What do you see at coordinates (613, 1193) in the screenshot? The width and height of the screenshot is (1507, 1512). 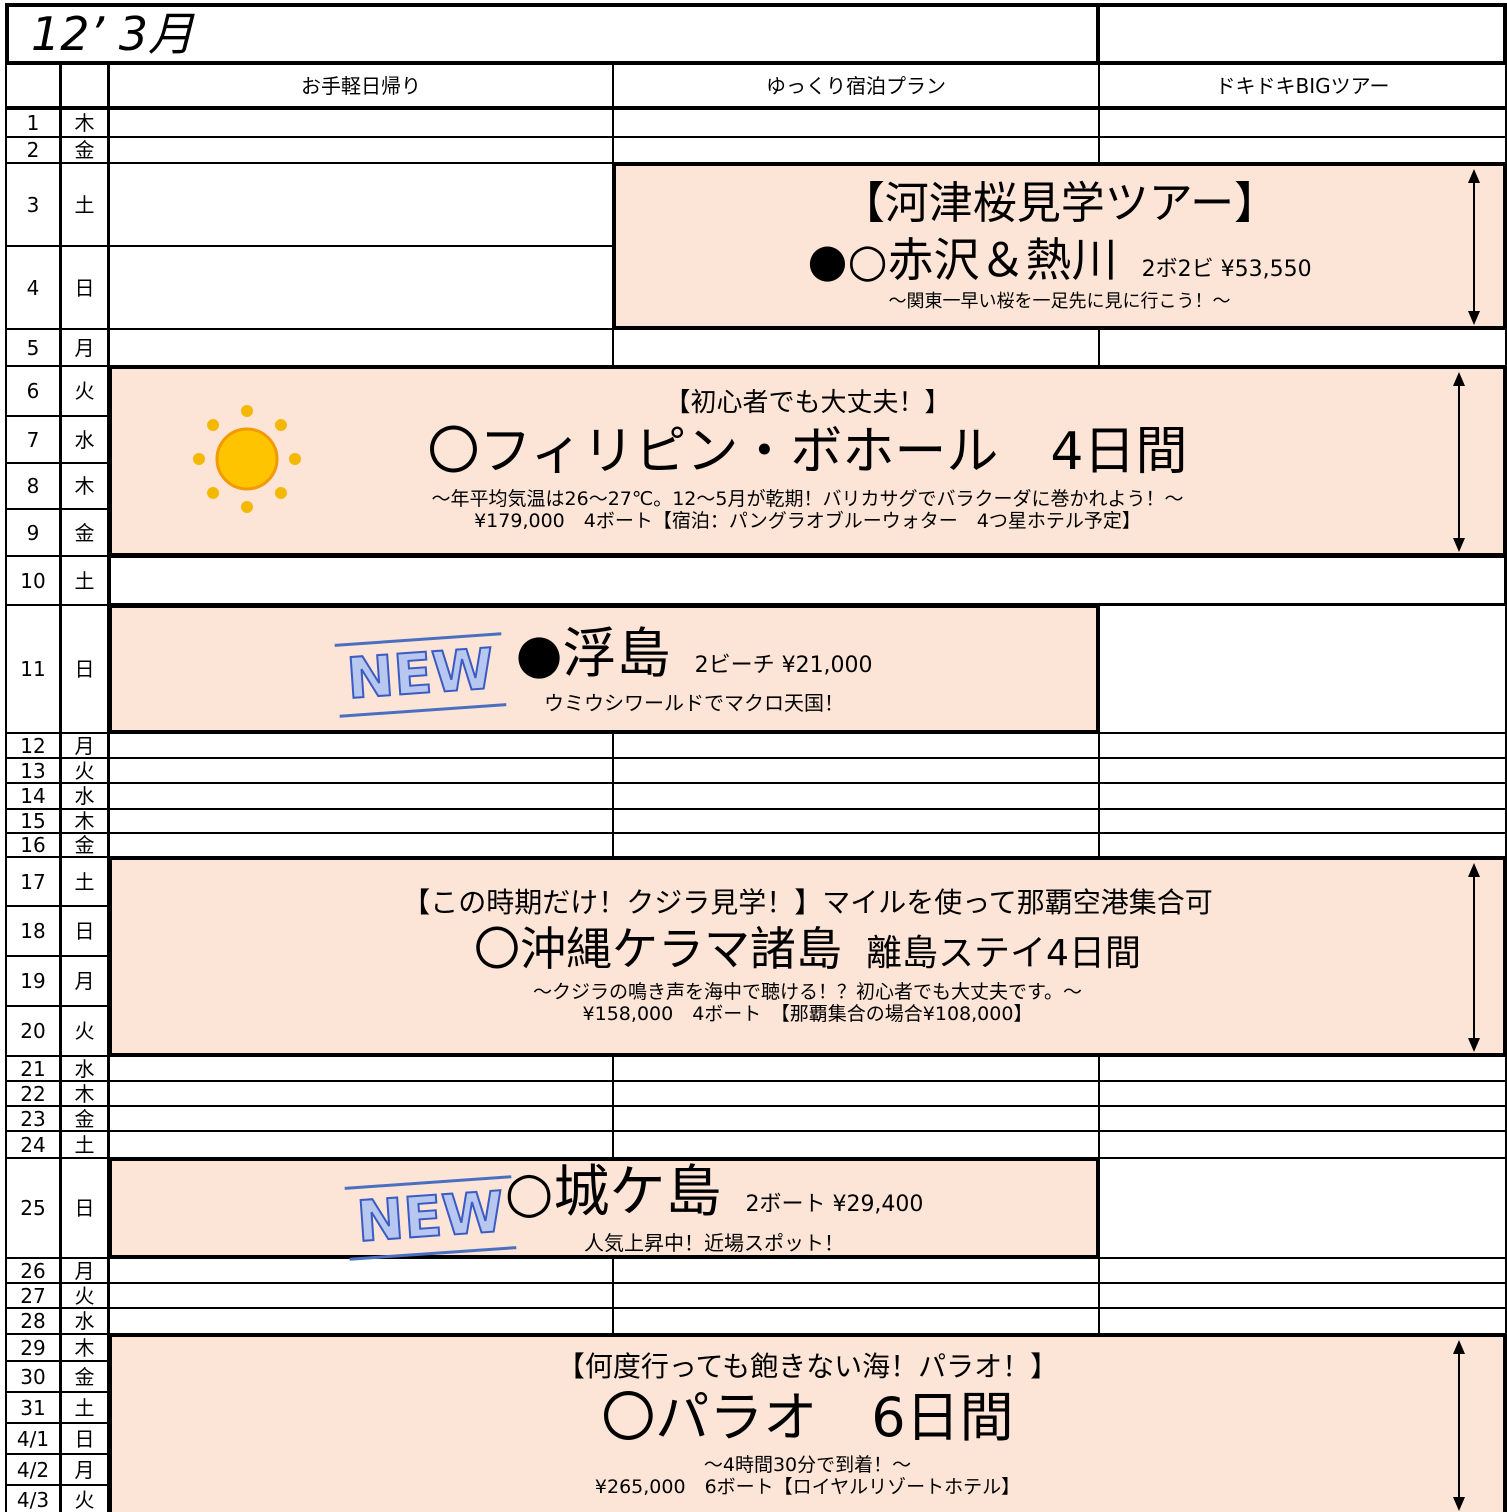 I see `event-name: ○城ケ島` at bounding box center [613, 1193].